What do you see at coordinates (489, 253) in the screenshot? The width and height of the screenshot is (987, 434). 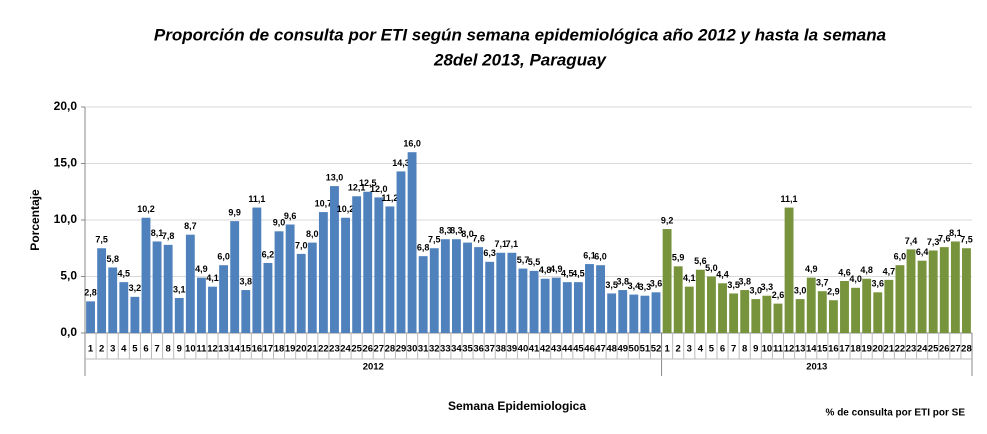 I see `value-label: 6,3` at bounding box center [489, 253].